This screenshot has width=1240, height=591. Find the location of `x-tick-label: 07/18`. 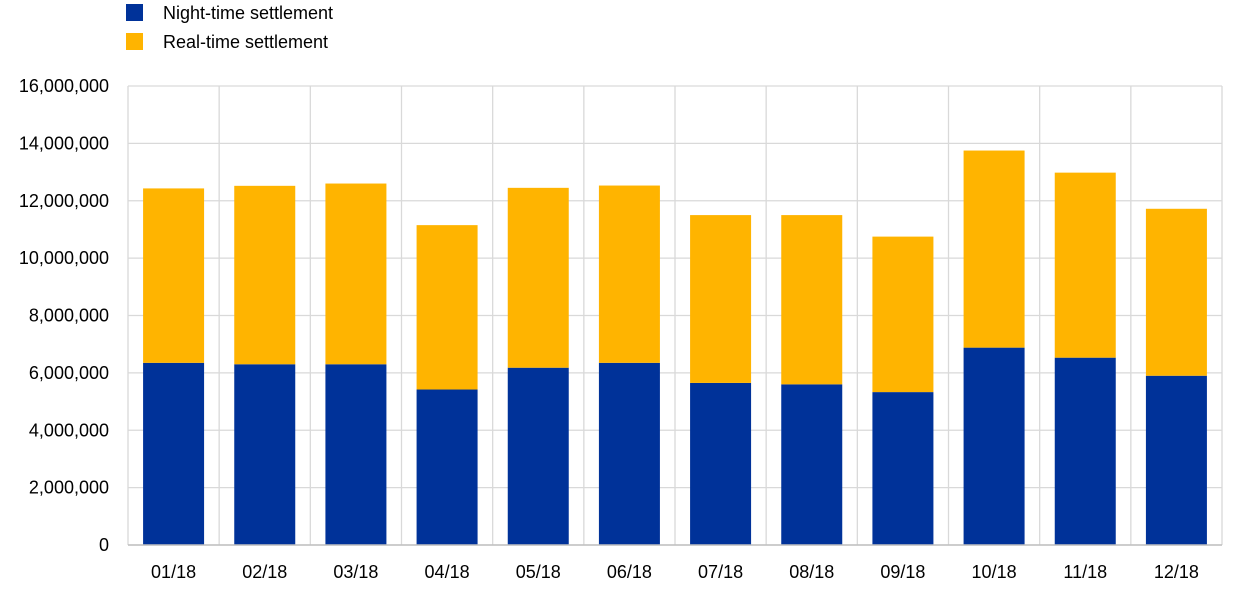

x-tick-label: 07/18 is located at coordinates (720, 572).